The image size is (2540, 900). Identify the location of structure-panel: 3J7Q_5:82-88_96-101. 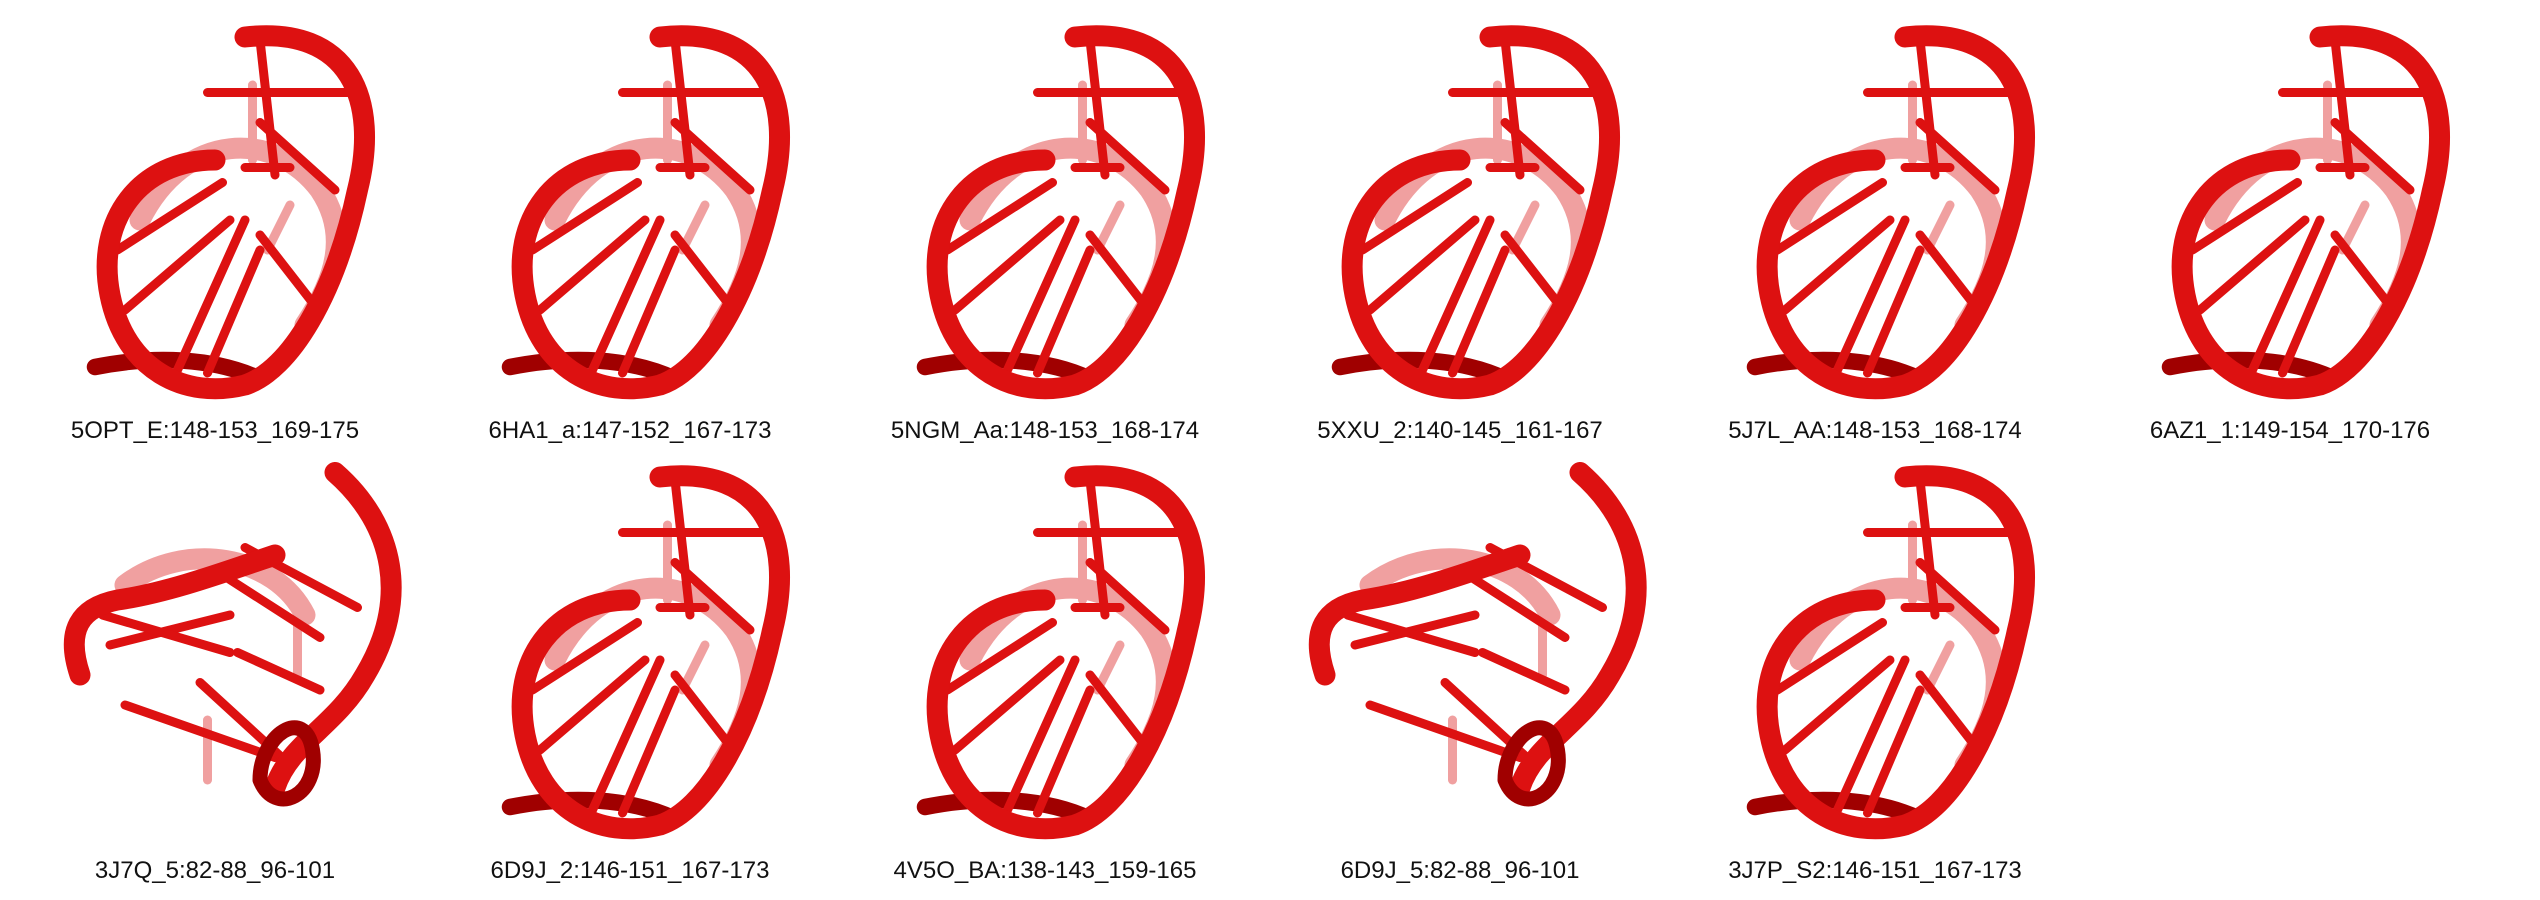
(215, 675).